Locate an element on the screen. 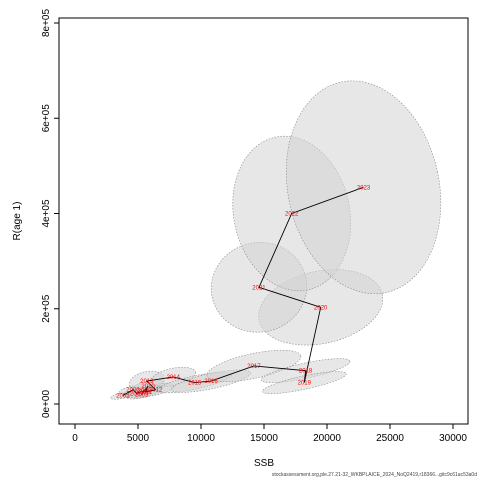 The width and height of the screenshot is (480, 480). x-tick-label: 0 is located at coordinates (75, 438).